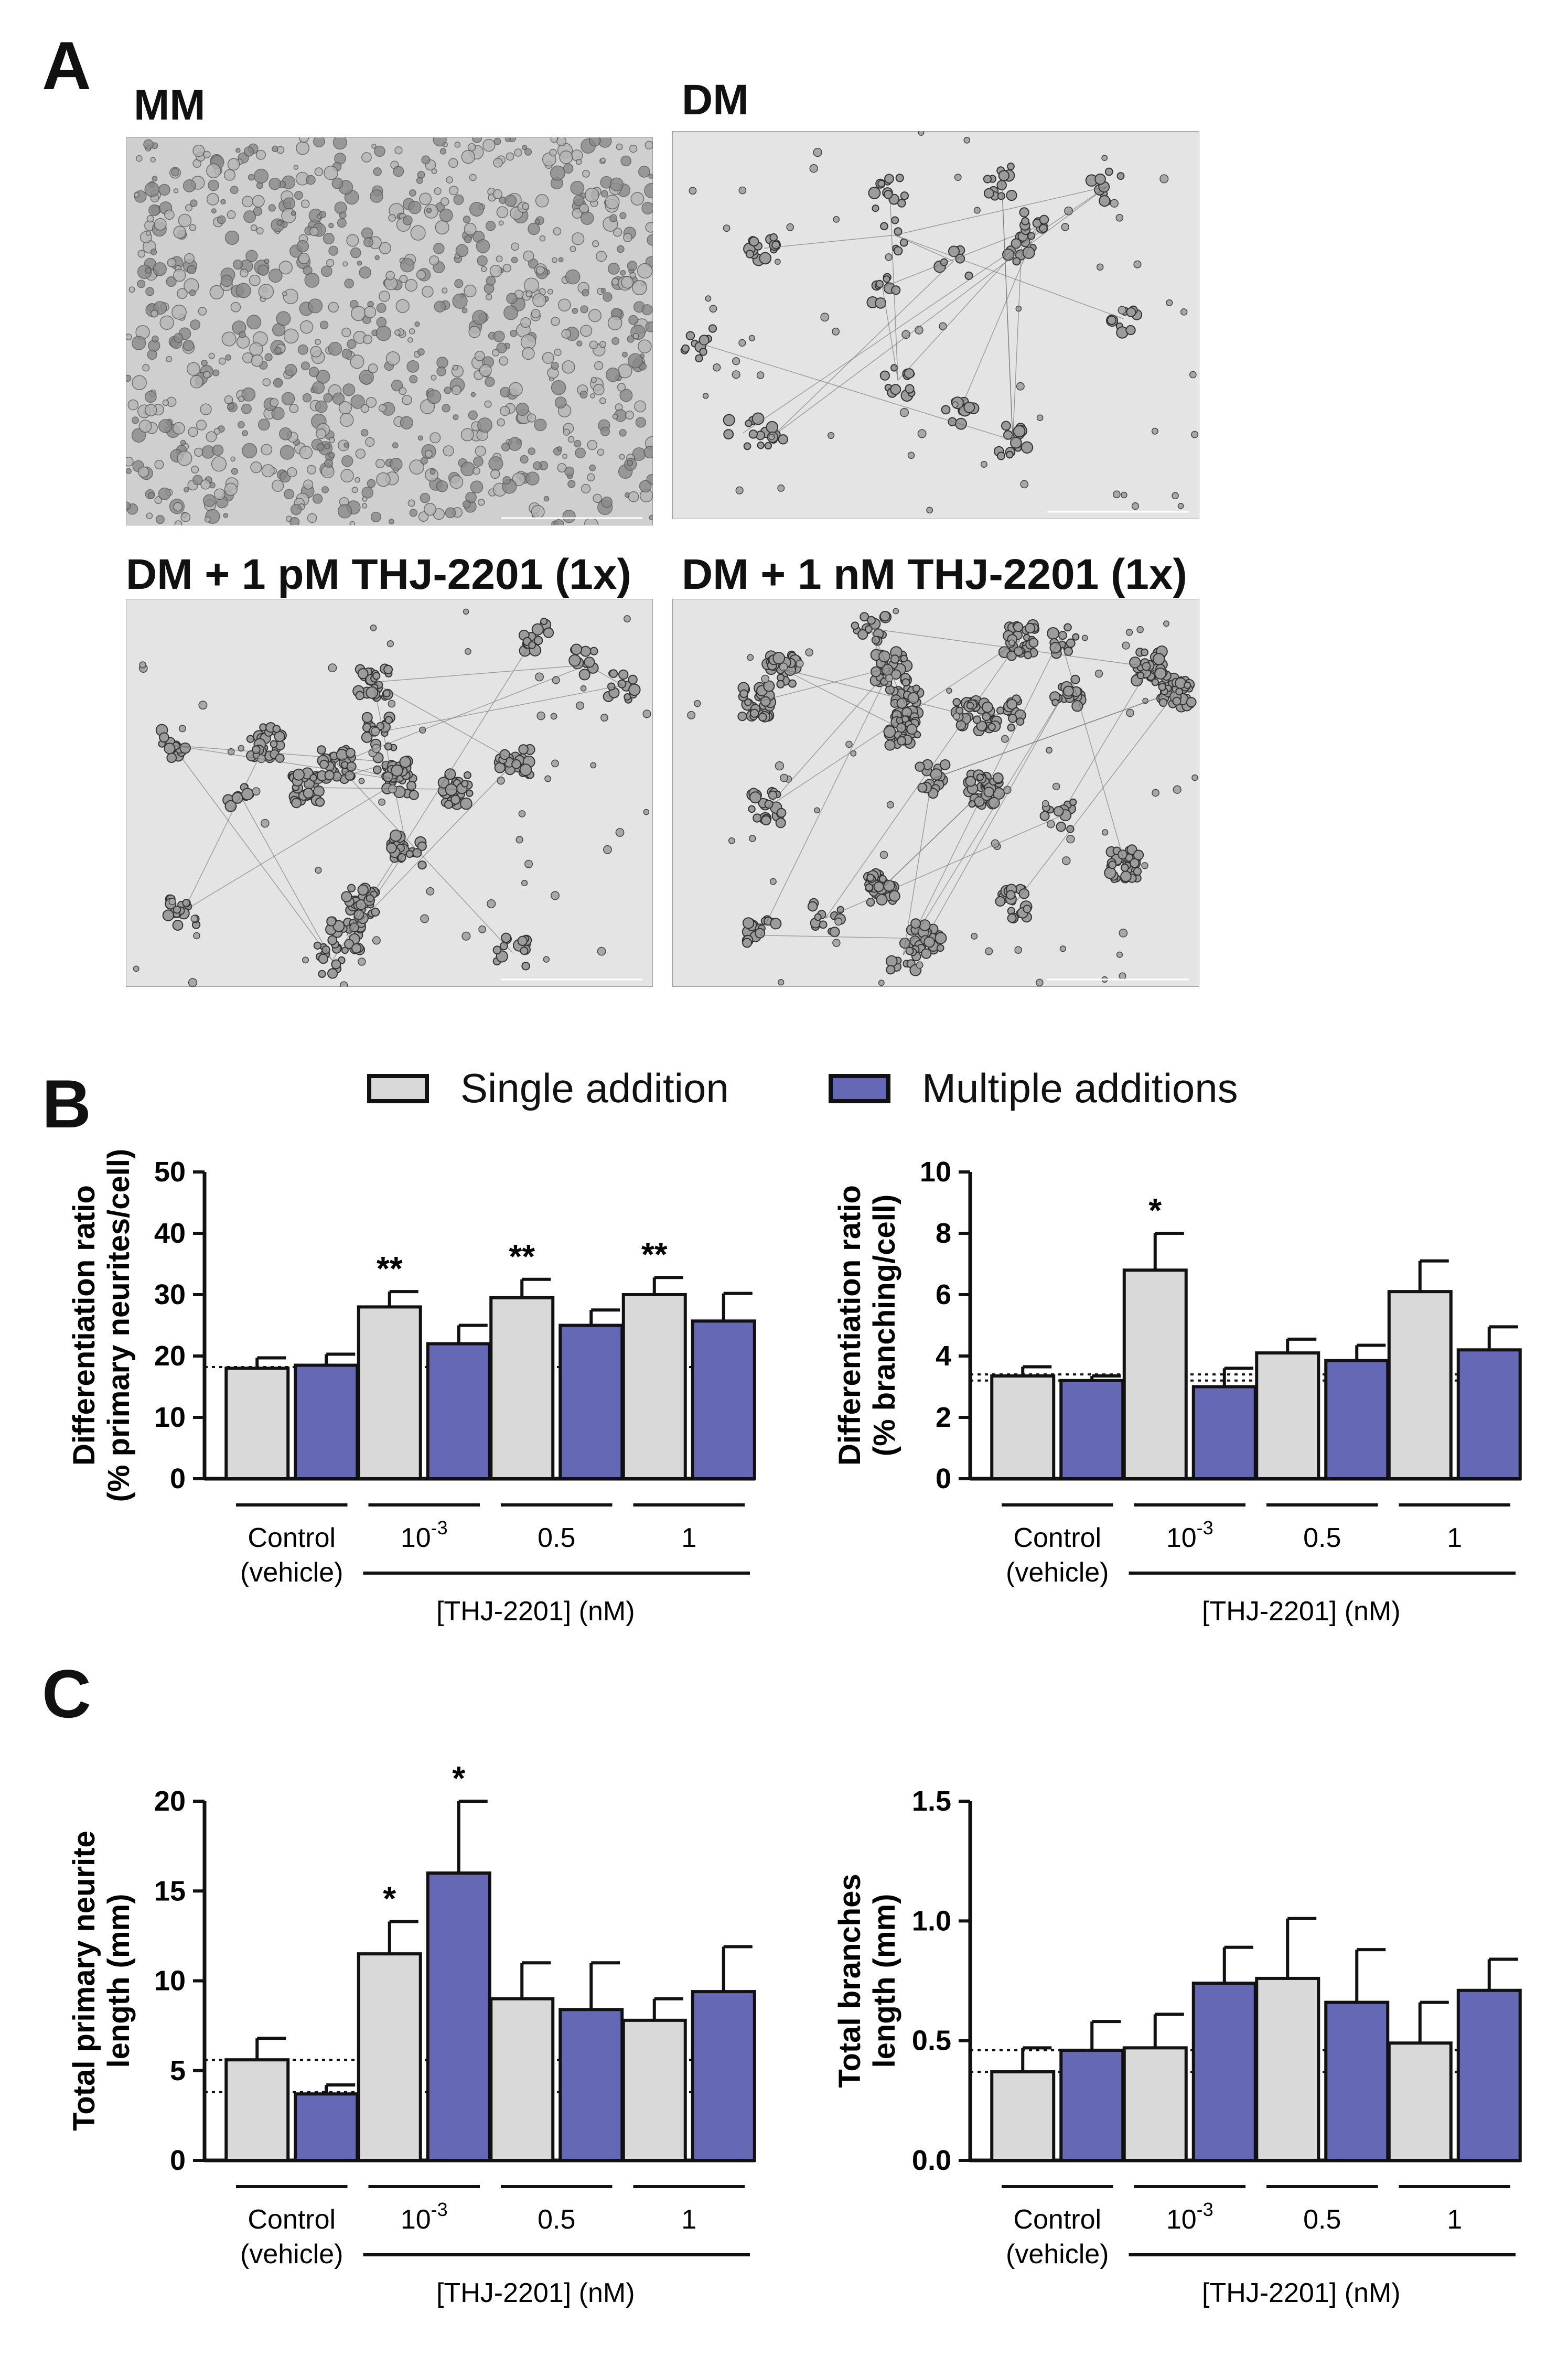 The width and height of the screenshot is (1568, 2367). What do you see at coordinates (170, 105) in the screenshot?
I see `micro-label-mm: MM` at bounding box center [170, 105].